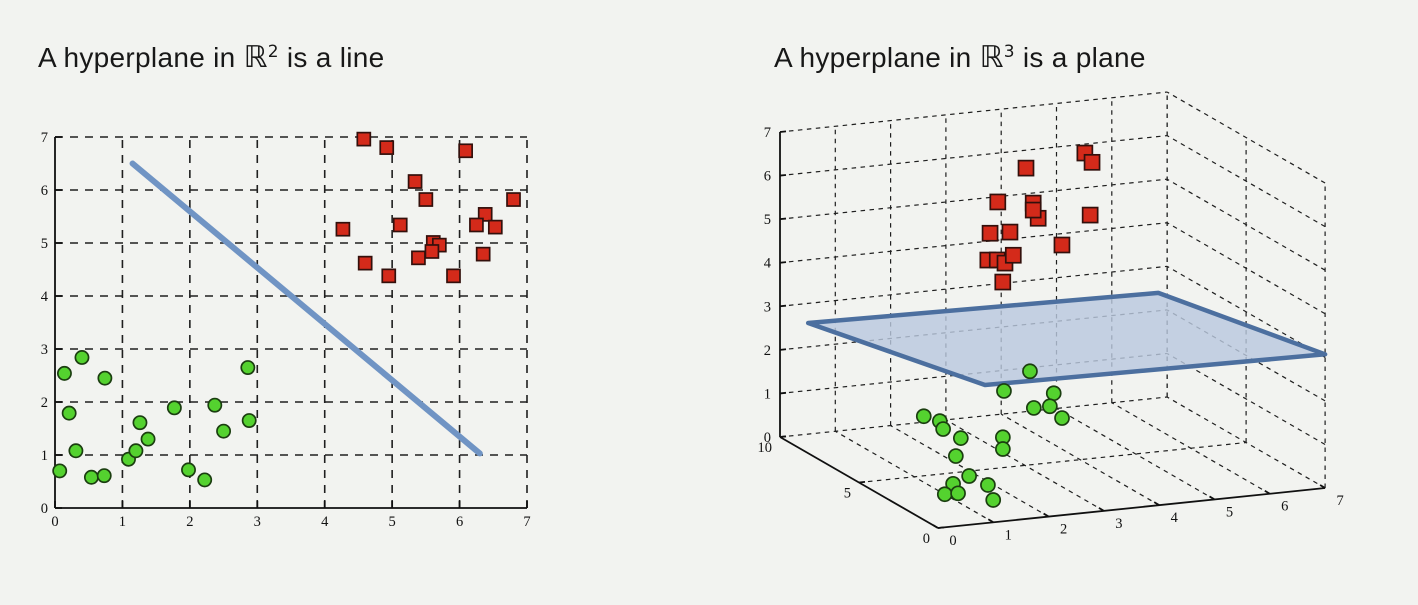  Describe the element at coordinates (273, 52) in the screenshot. I see `title-exponent: 2` at that location.